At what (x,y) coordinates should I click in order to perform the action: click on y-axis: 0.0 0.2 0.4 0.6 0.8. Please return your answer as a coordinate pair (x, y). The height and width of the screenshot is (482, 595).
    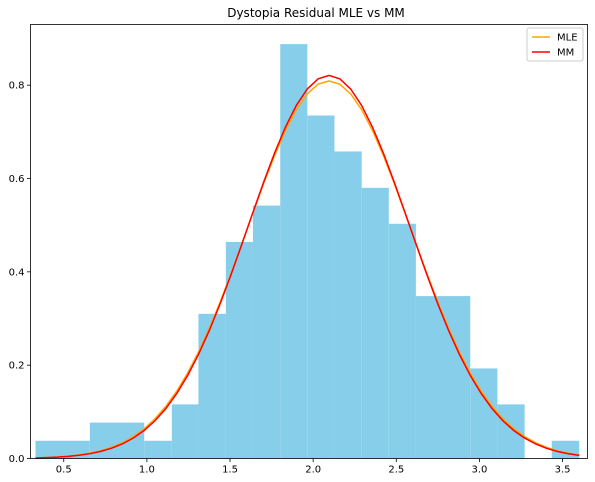
    Looking at the image, I should click on (20, 273).